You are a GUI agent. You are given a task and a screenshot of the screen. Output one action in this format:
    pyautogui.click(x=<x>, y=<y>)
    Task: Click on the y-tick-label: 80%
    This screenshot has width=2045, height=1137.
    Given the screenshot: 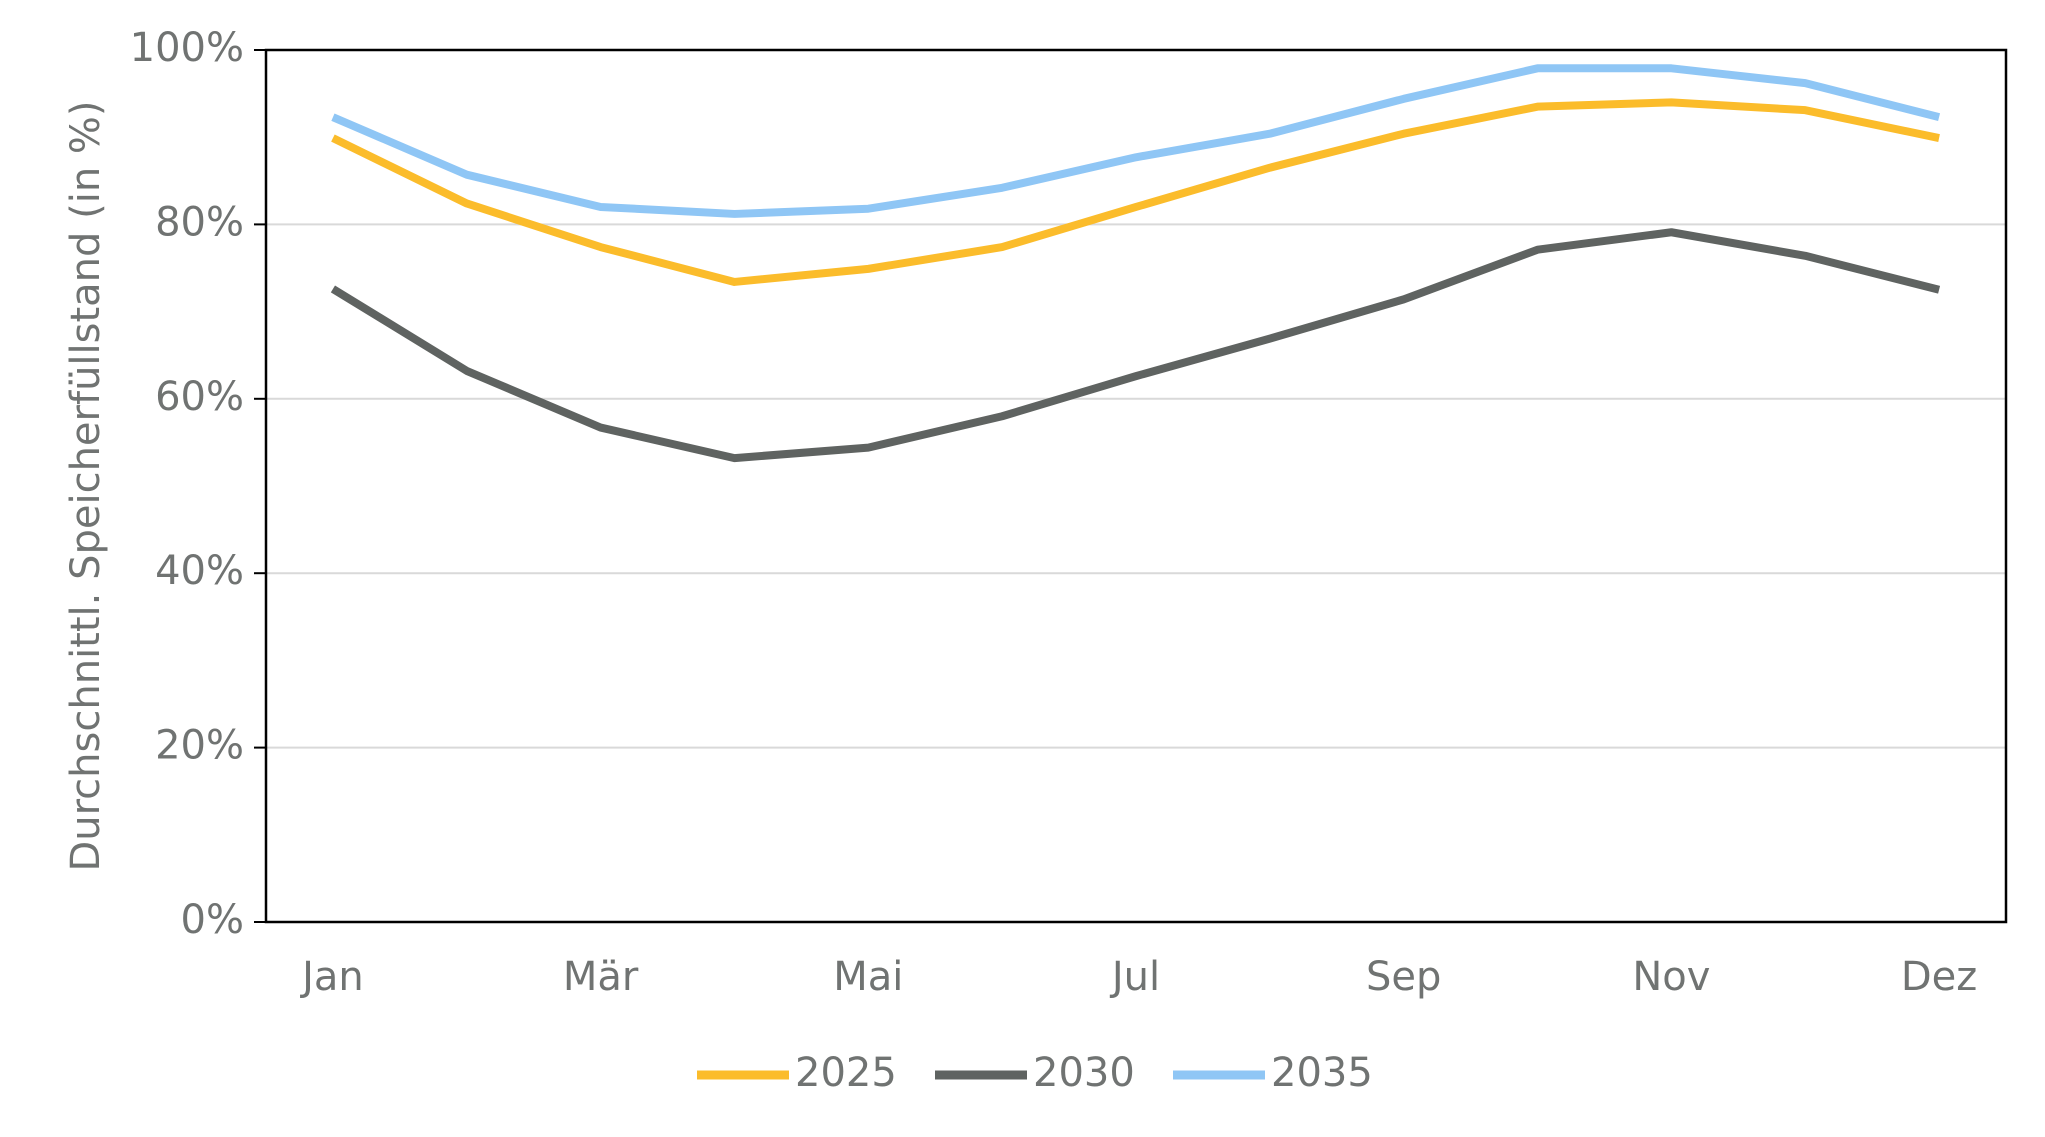 What is the action you would take?
    pyautogui.click(x=199, y=222)
    